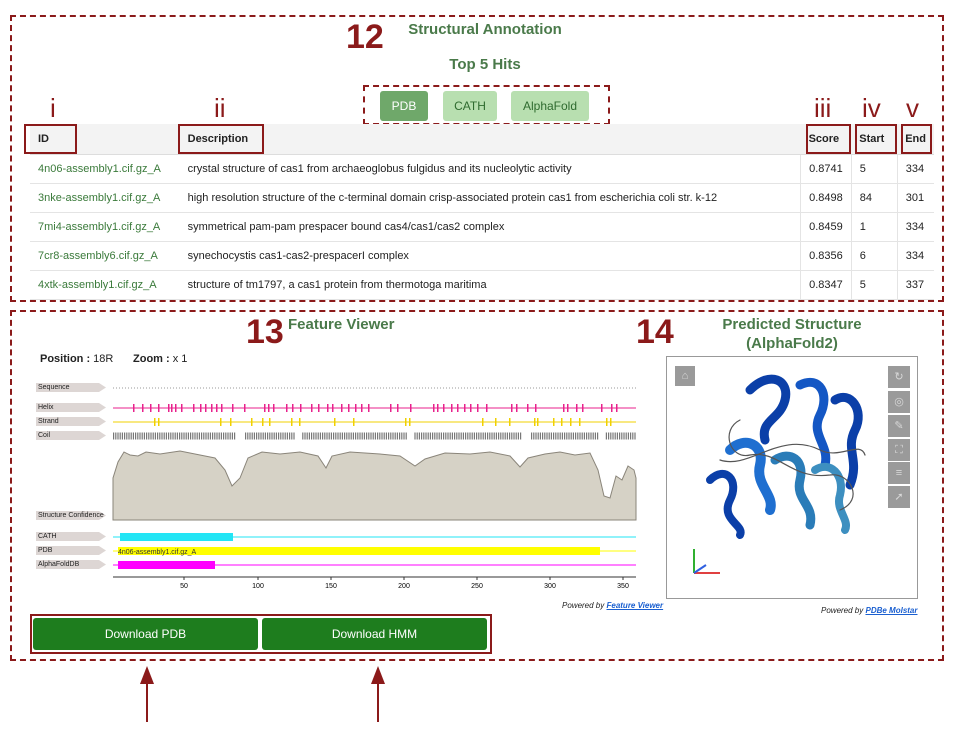 The height and width of the screenshot is (742, 977). Describe the element at coordinates (891, 610) in the screenshot. I see `molstar-link: PDBe Molstar` at that location.